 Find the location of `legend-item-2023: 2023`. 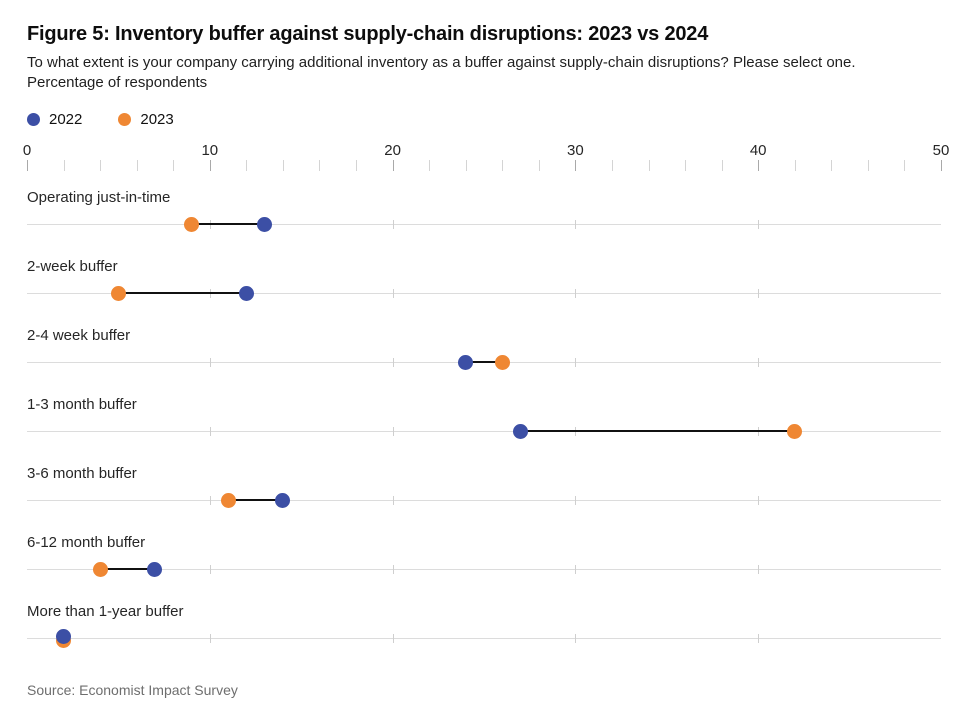

legend-item-2023: 2023 is located at coordinates (146, 119).